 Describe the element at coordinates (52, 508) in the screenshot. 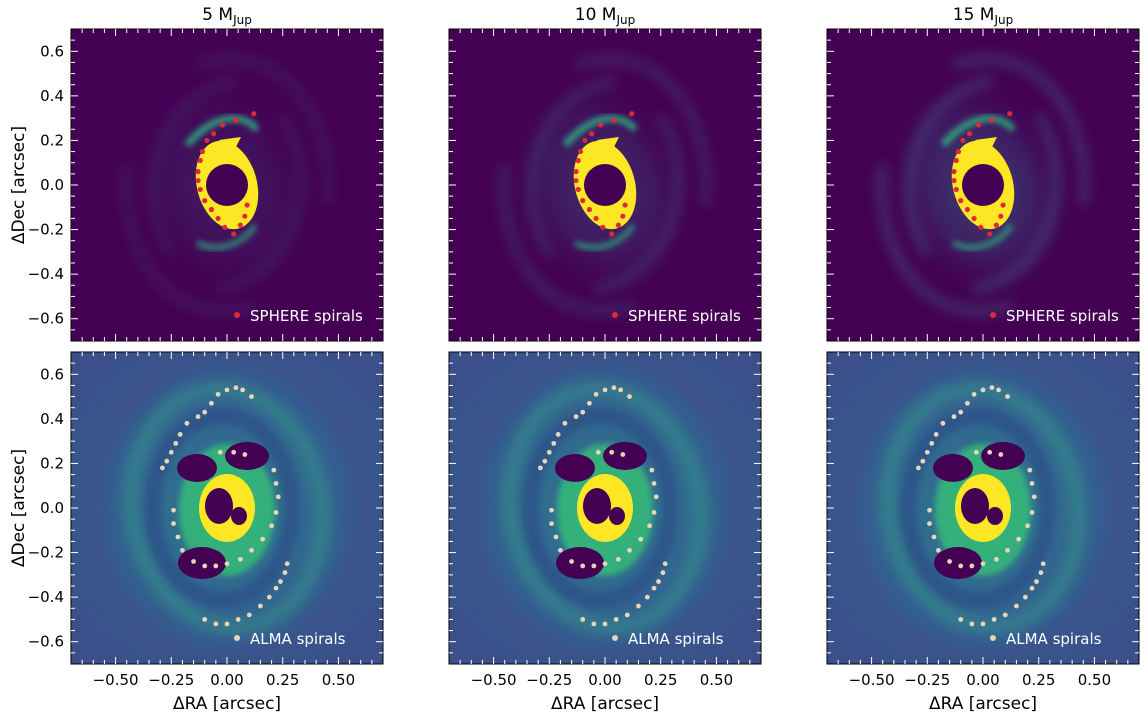

I see `y-tick-label: 0.0` at that location.